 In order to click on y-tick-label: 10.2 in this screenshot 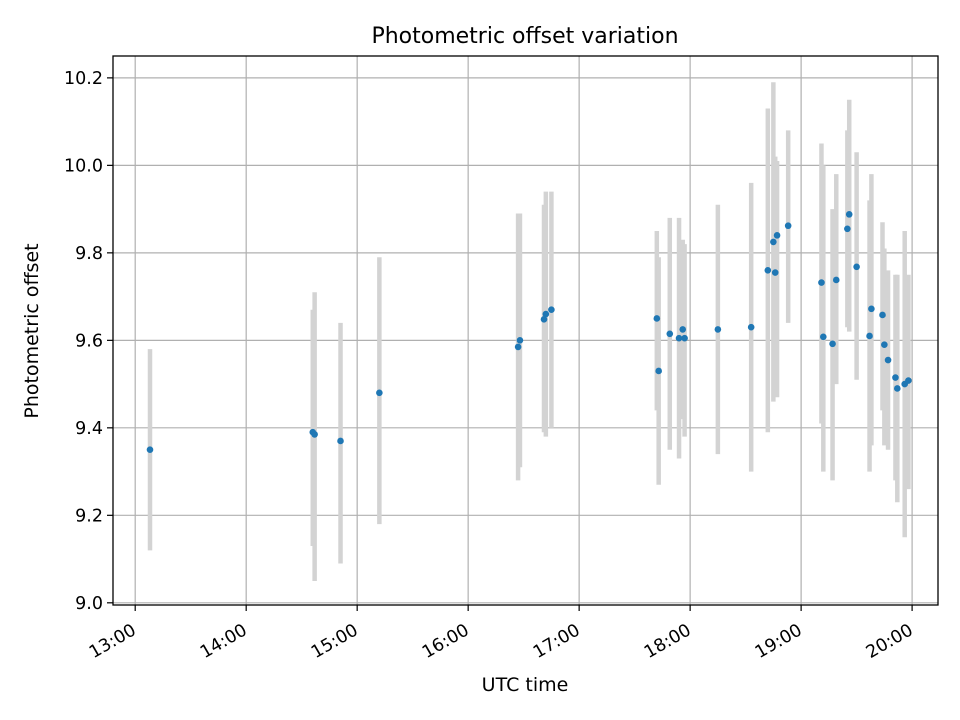, I will do `click(83, 79)`.